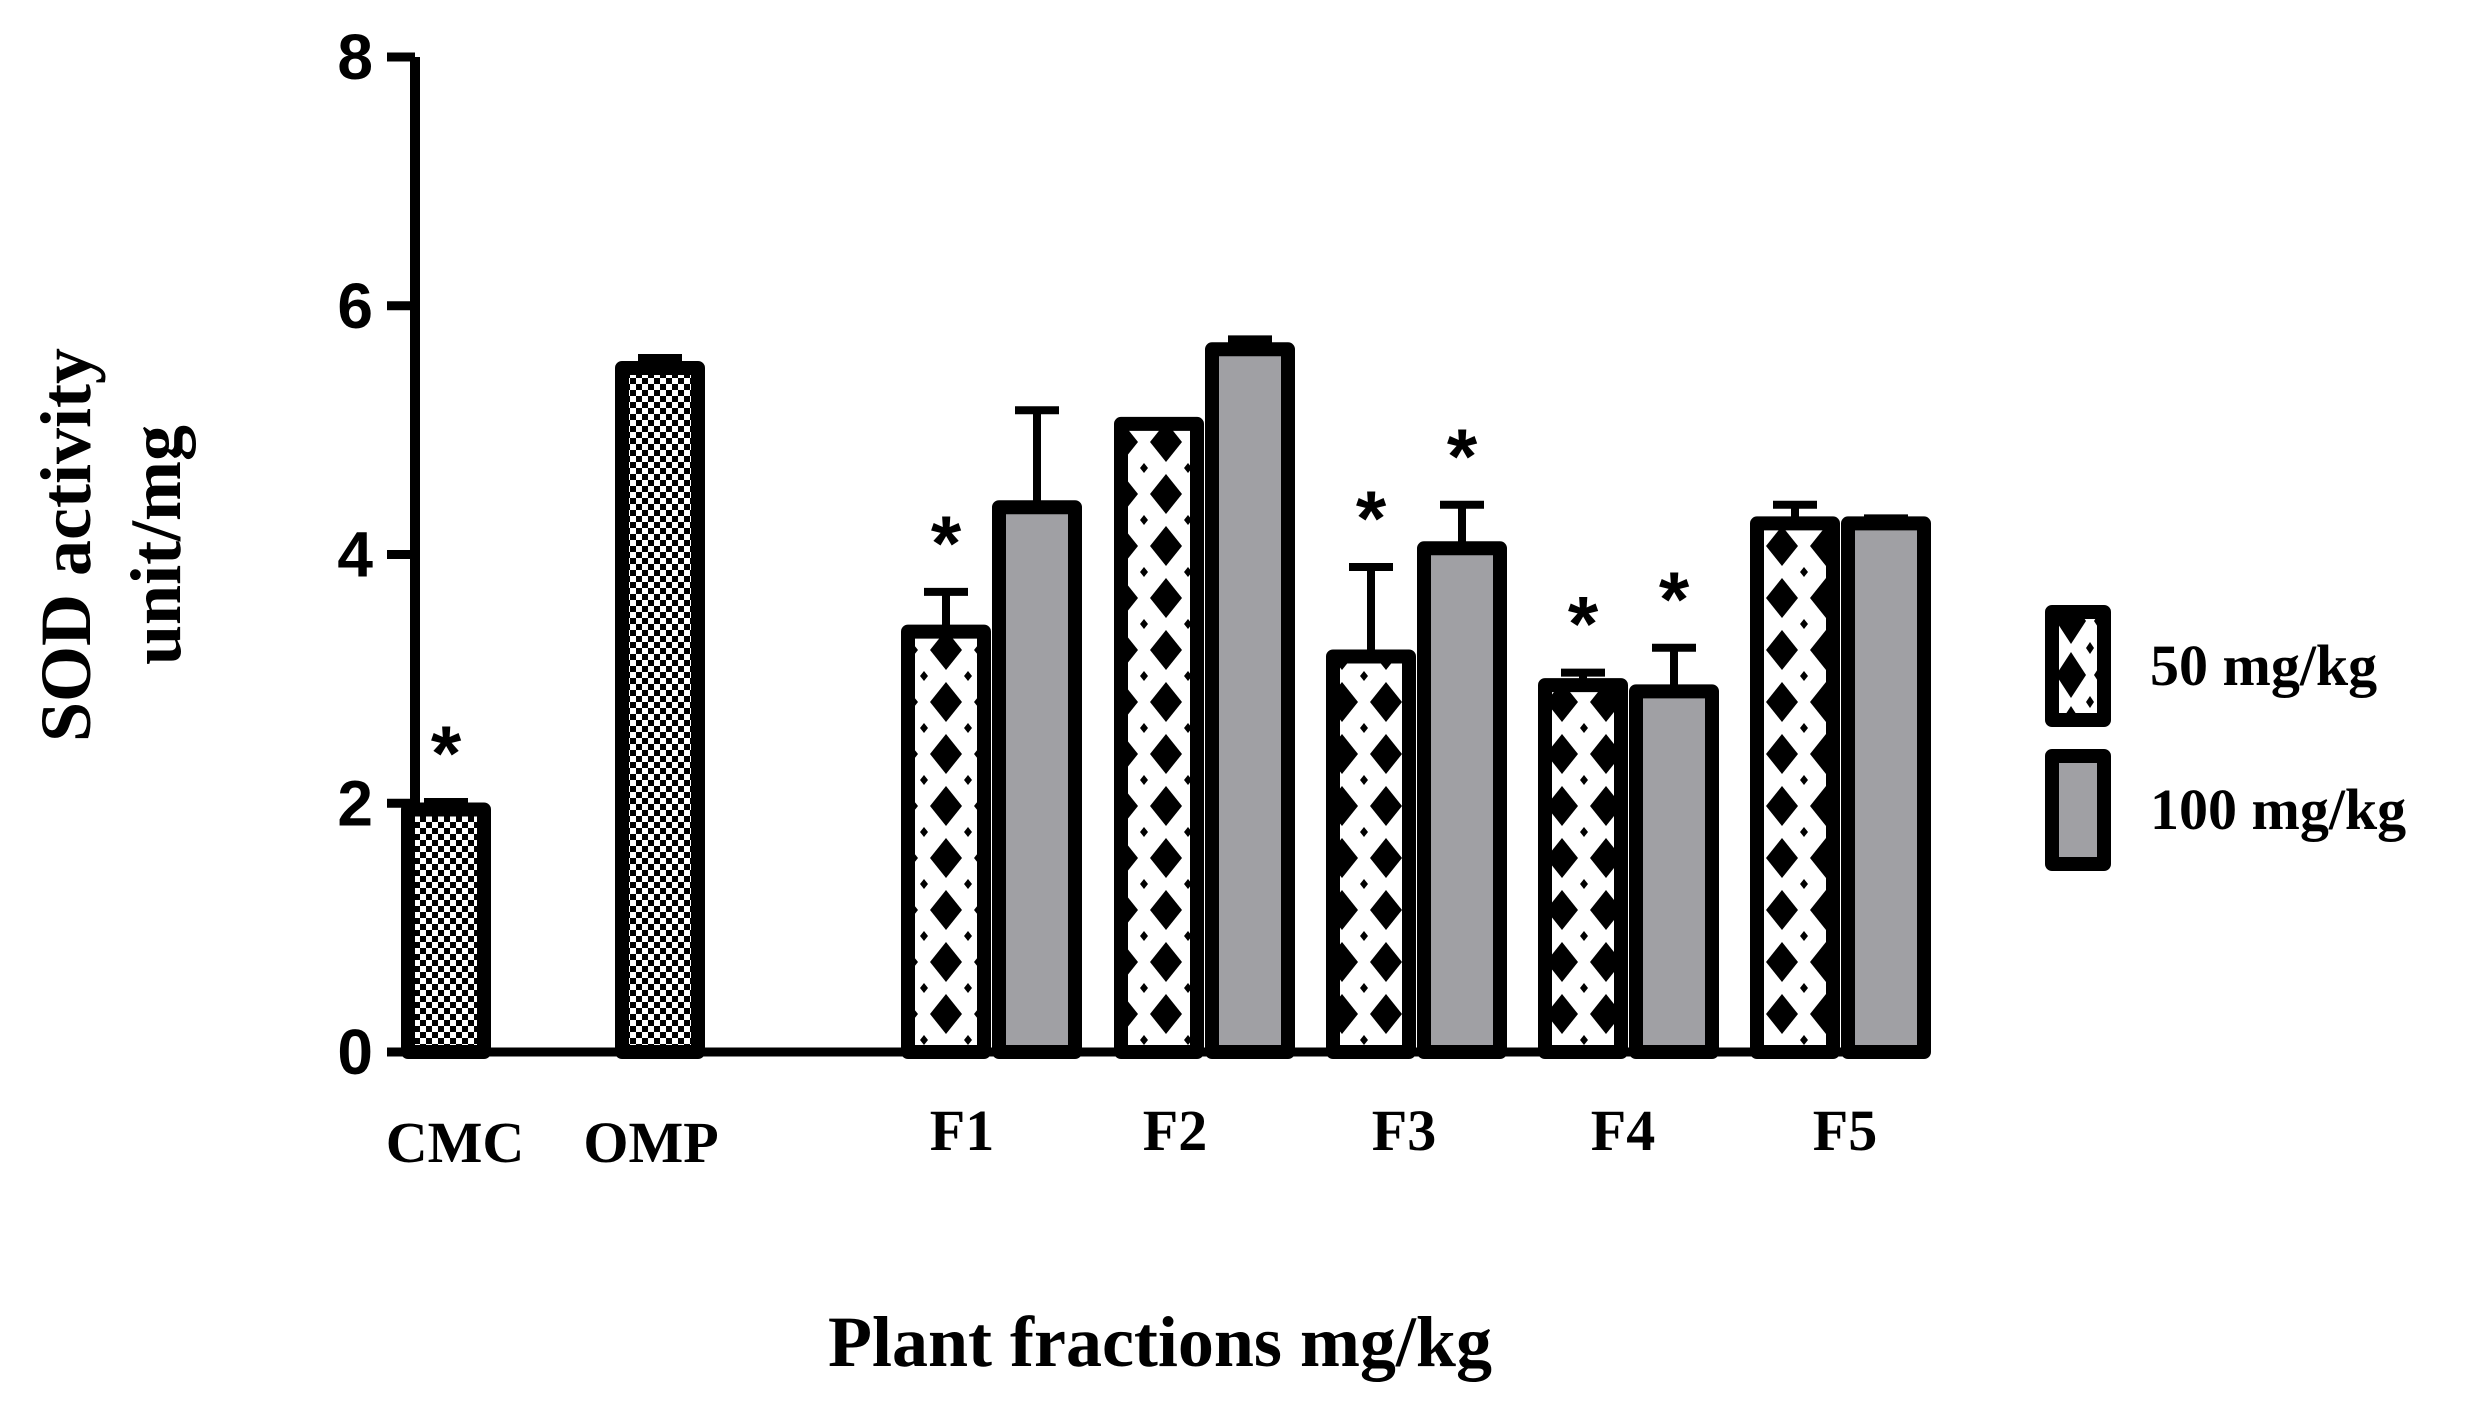  I want to click on y-axis-title-line: unit/mg, so click(156, 545).